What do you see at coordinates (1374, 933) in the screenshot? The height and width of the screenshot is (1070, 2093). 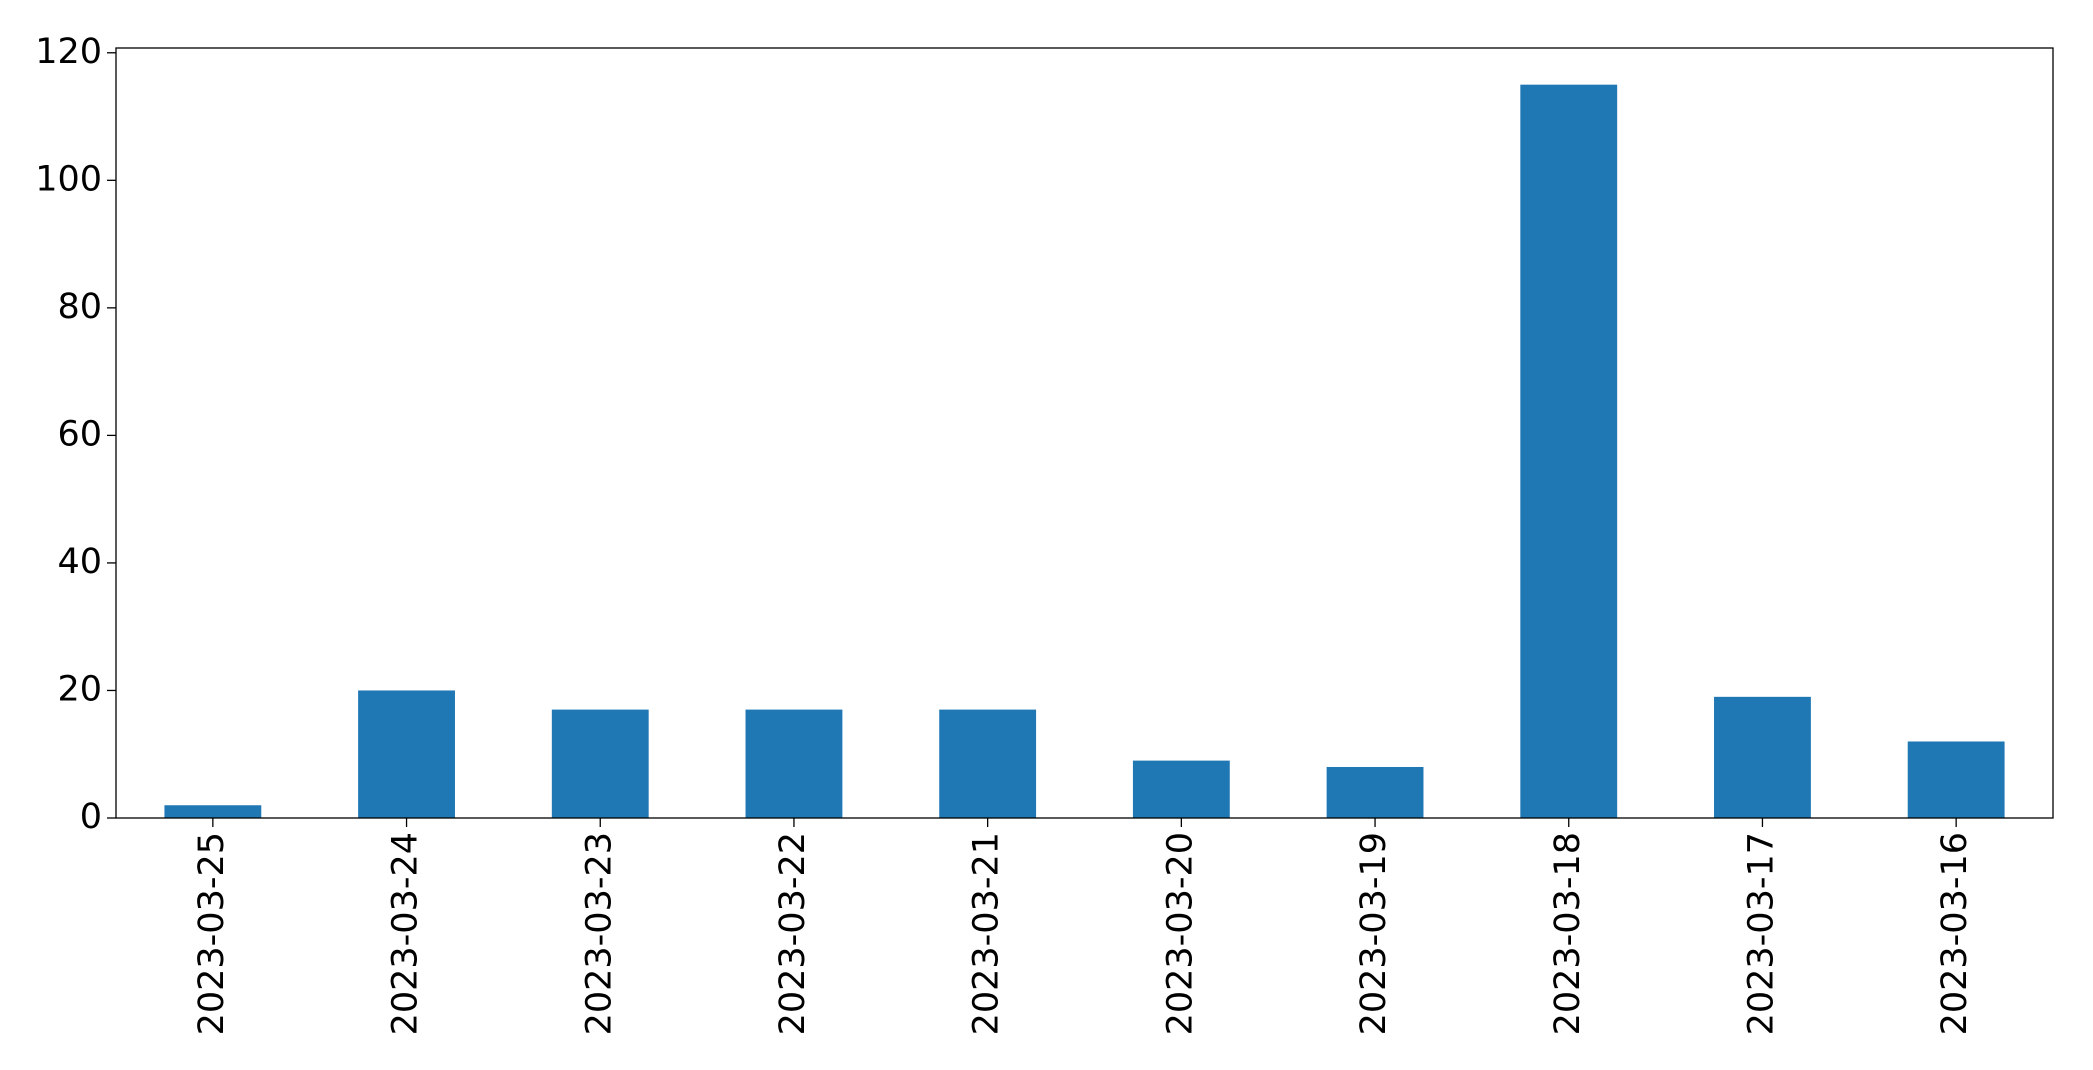 I see `x-tick-label: 2023-03-19` at bounding box center [1374, 933].